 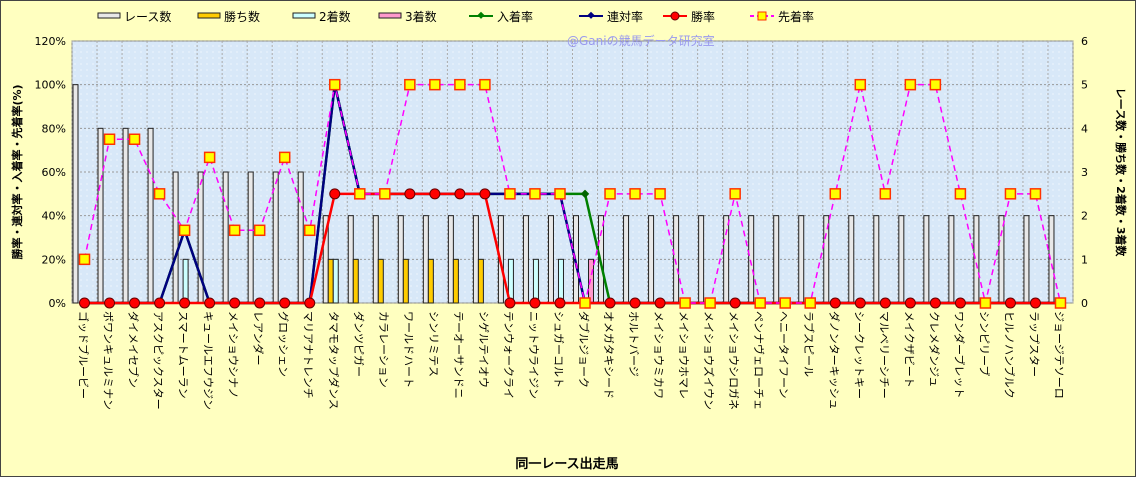 What do you see at coordinates (17, 171) in the screenshot?
I see `y-axis-left-title: 勝率・連対率・入着率・先着率(%)` at bounding box center [17, 171].